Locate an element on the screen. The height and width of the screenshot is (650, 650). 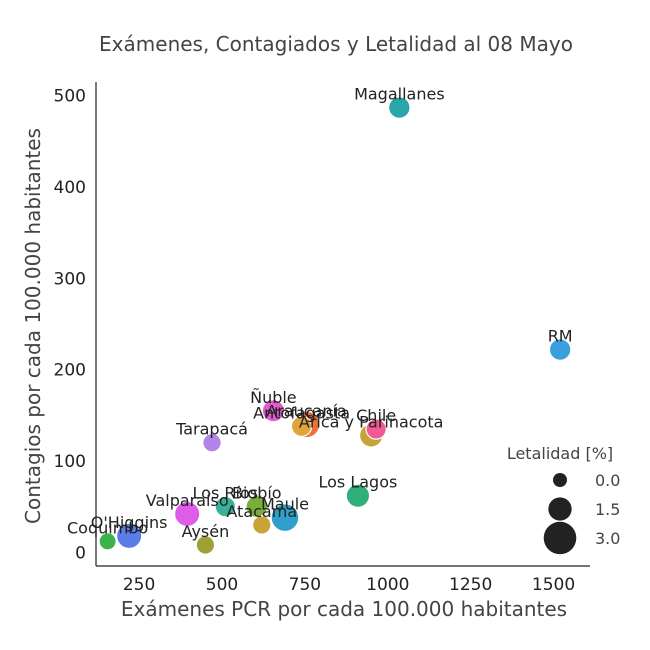
data-point-label: Tarapacá is located at coordinates (211, 429).